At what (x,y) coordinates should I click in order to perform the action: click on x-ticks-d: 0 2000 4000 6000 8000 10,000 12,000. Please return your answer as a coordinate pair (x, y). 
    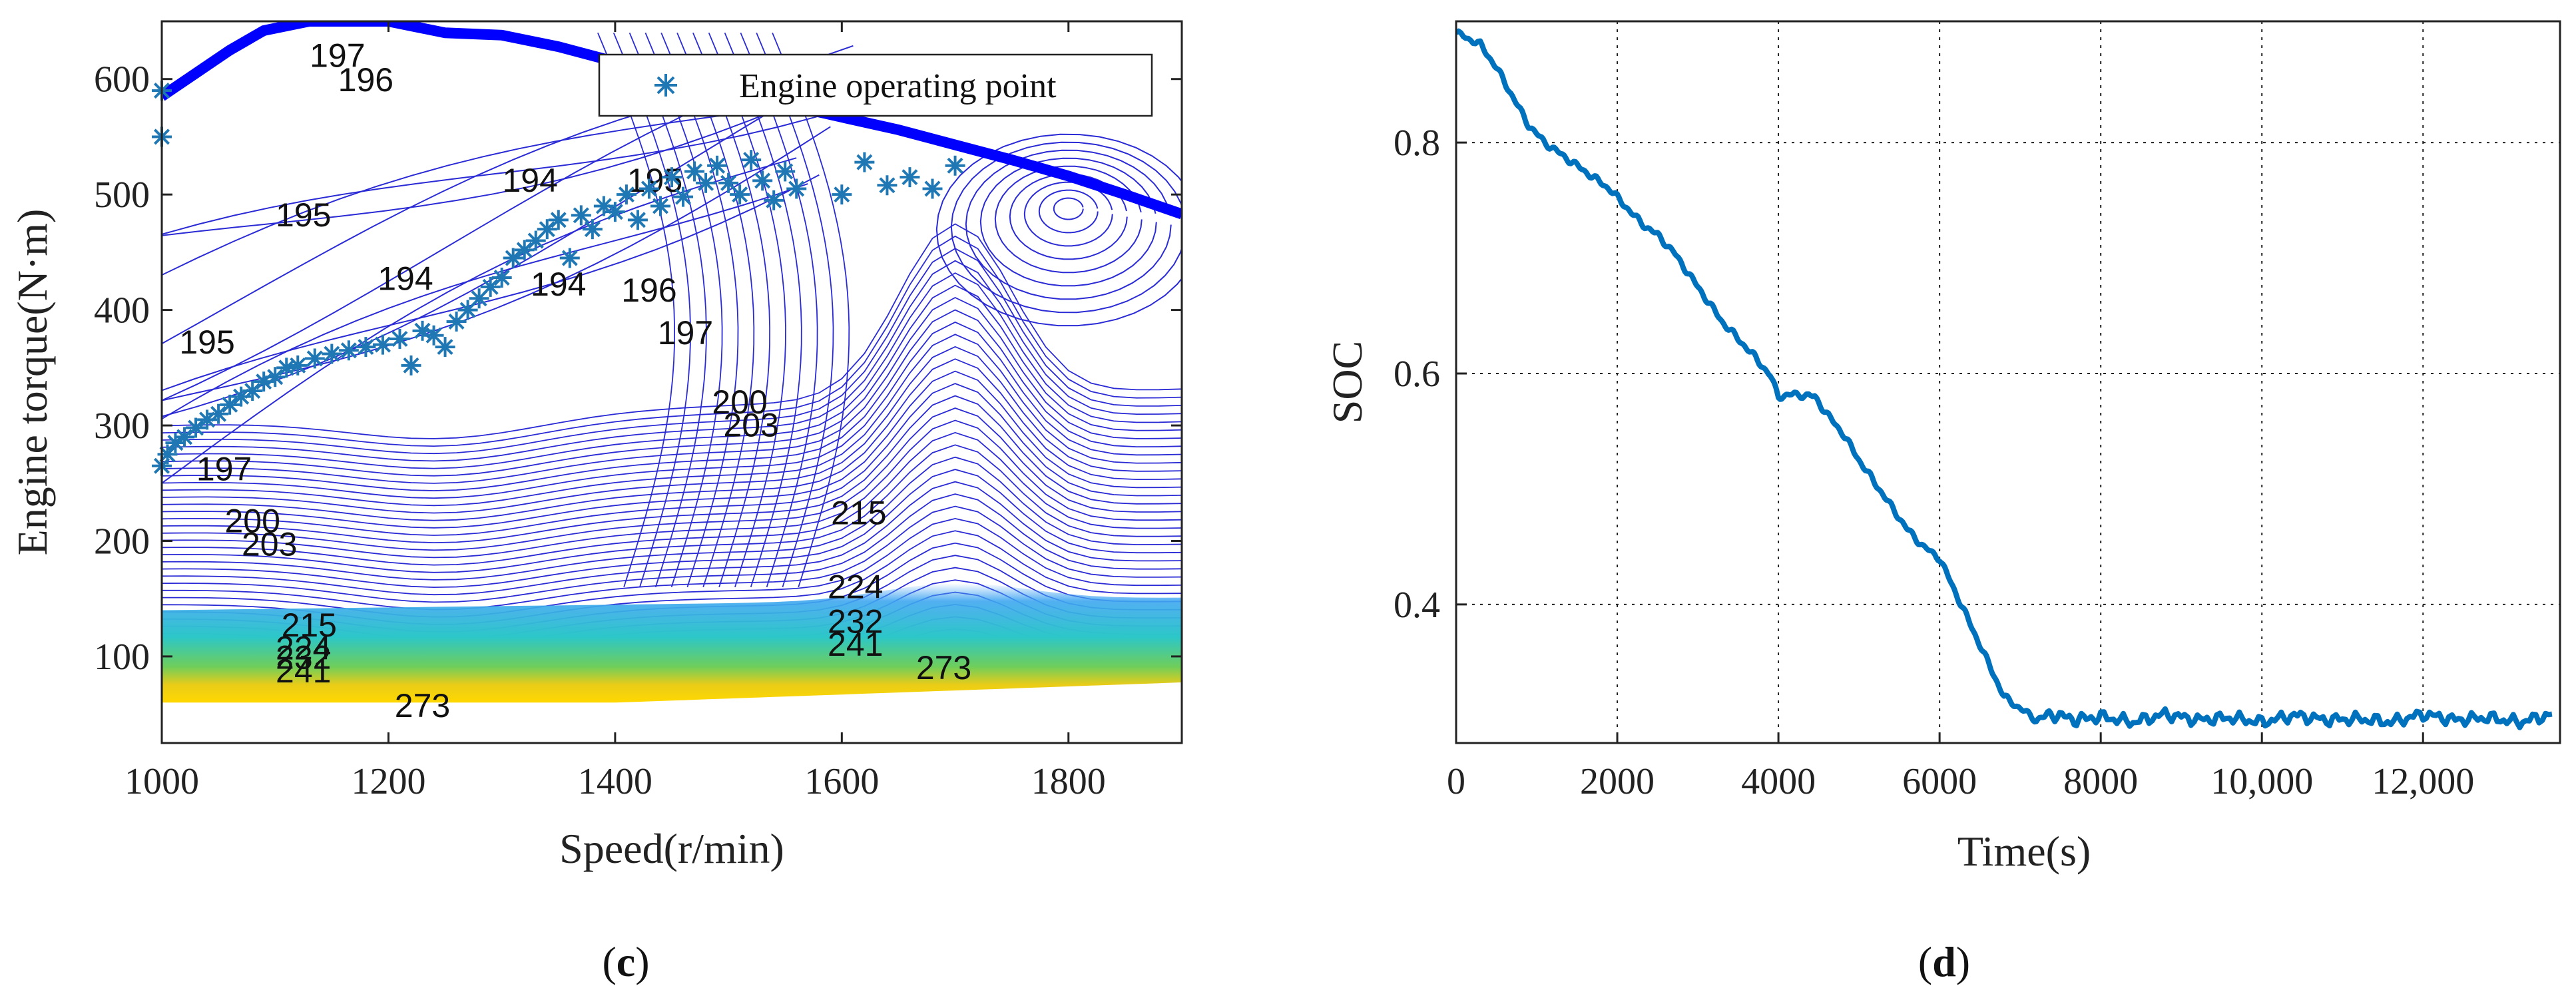
    Looking at the image, I should click on (1961, 767).